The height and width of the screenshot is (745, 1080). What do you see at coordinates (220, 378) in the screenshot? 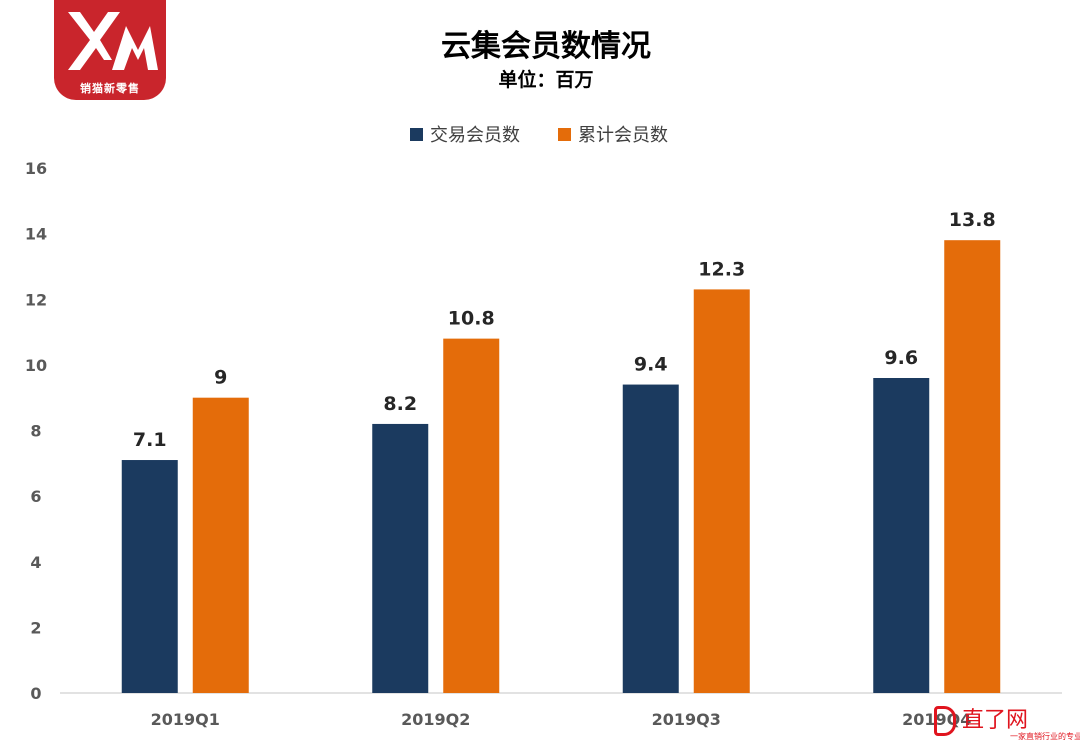
I see `data-label: 9` at bounding box center [220, 378].